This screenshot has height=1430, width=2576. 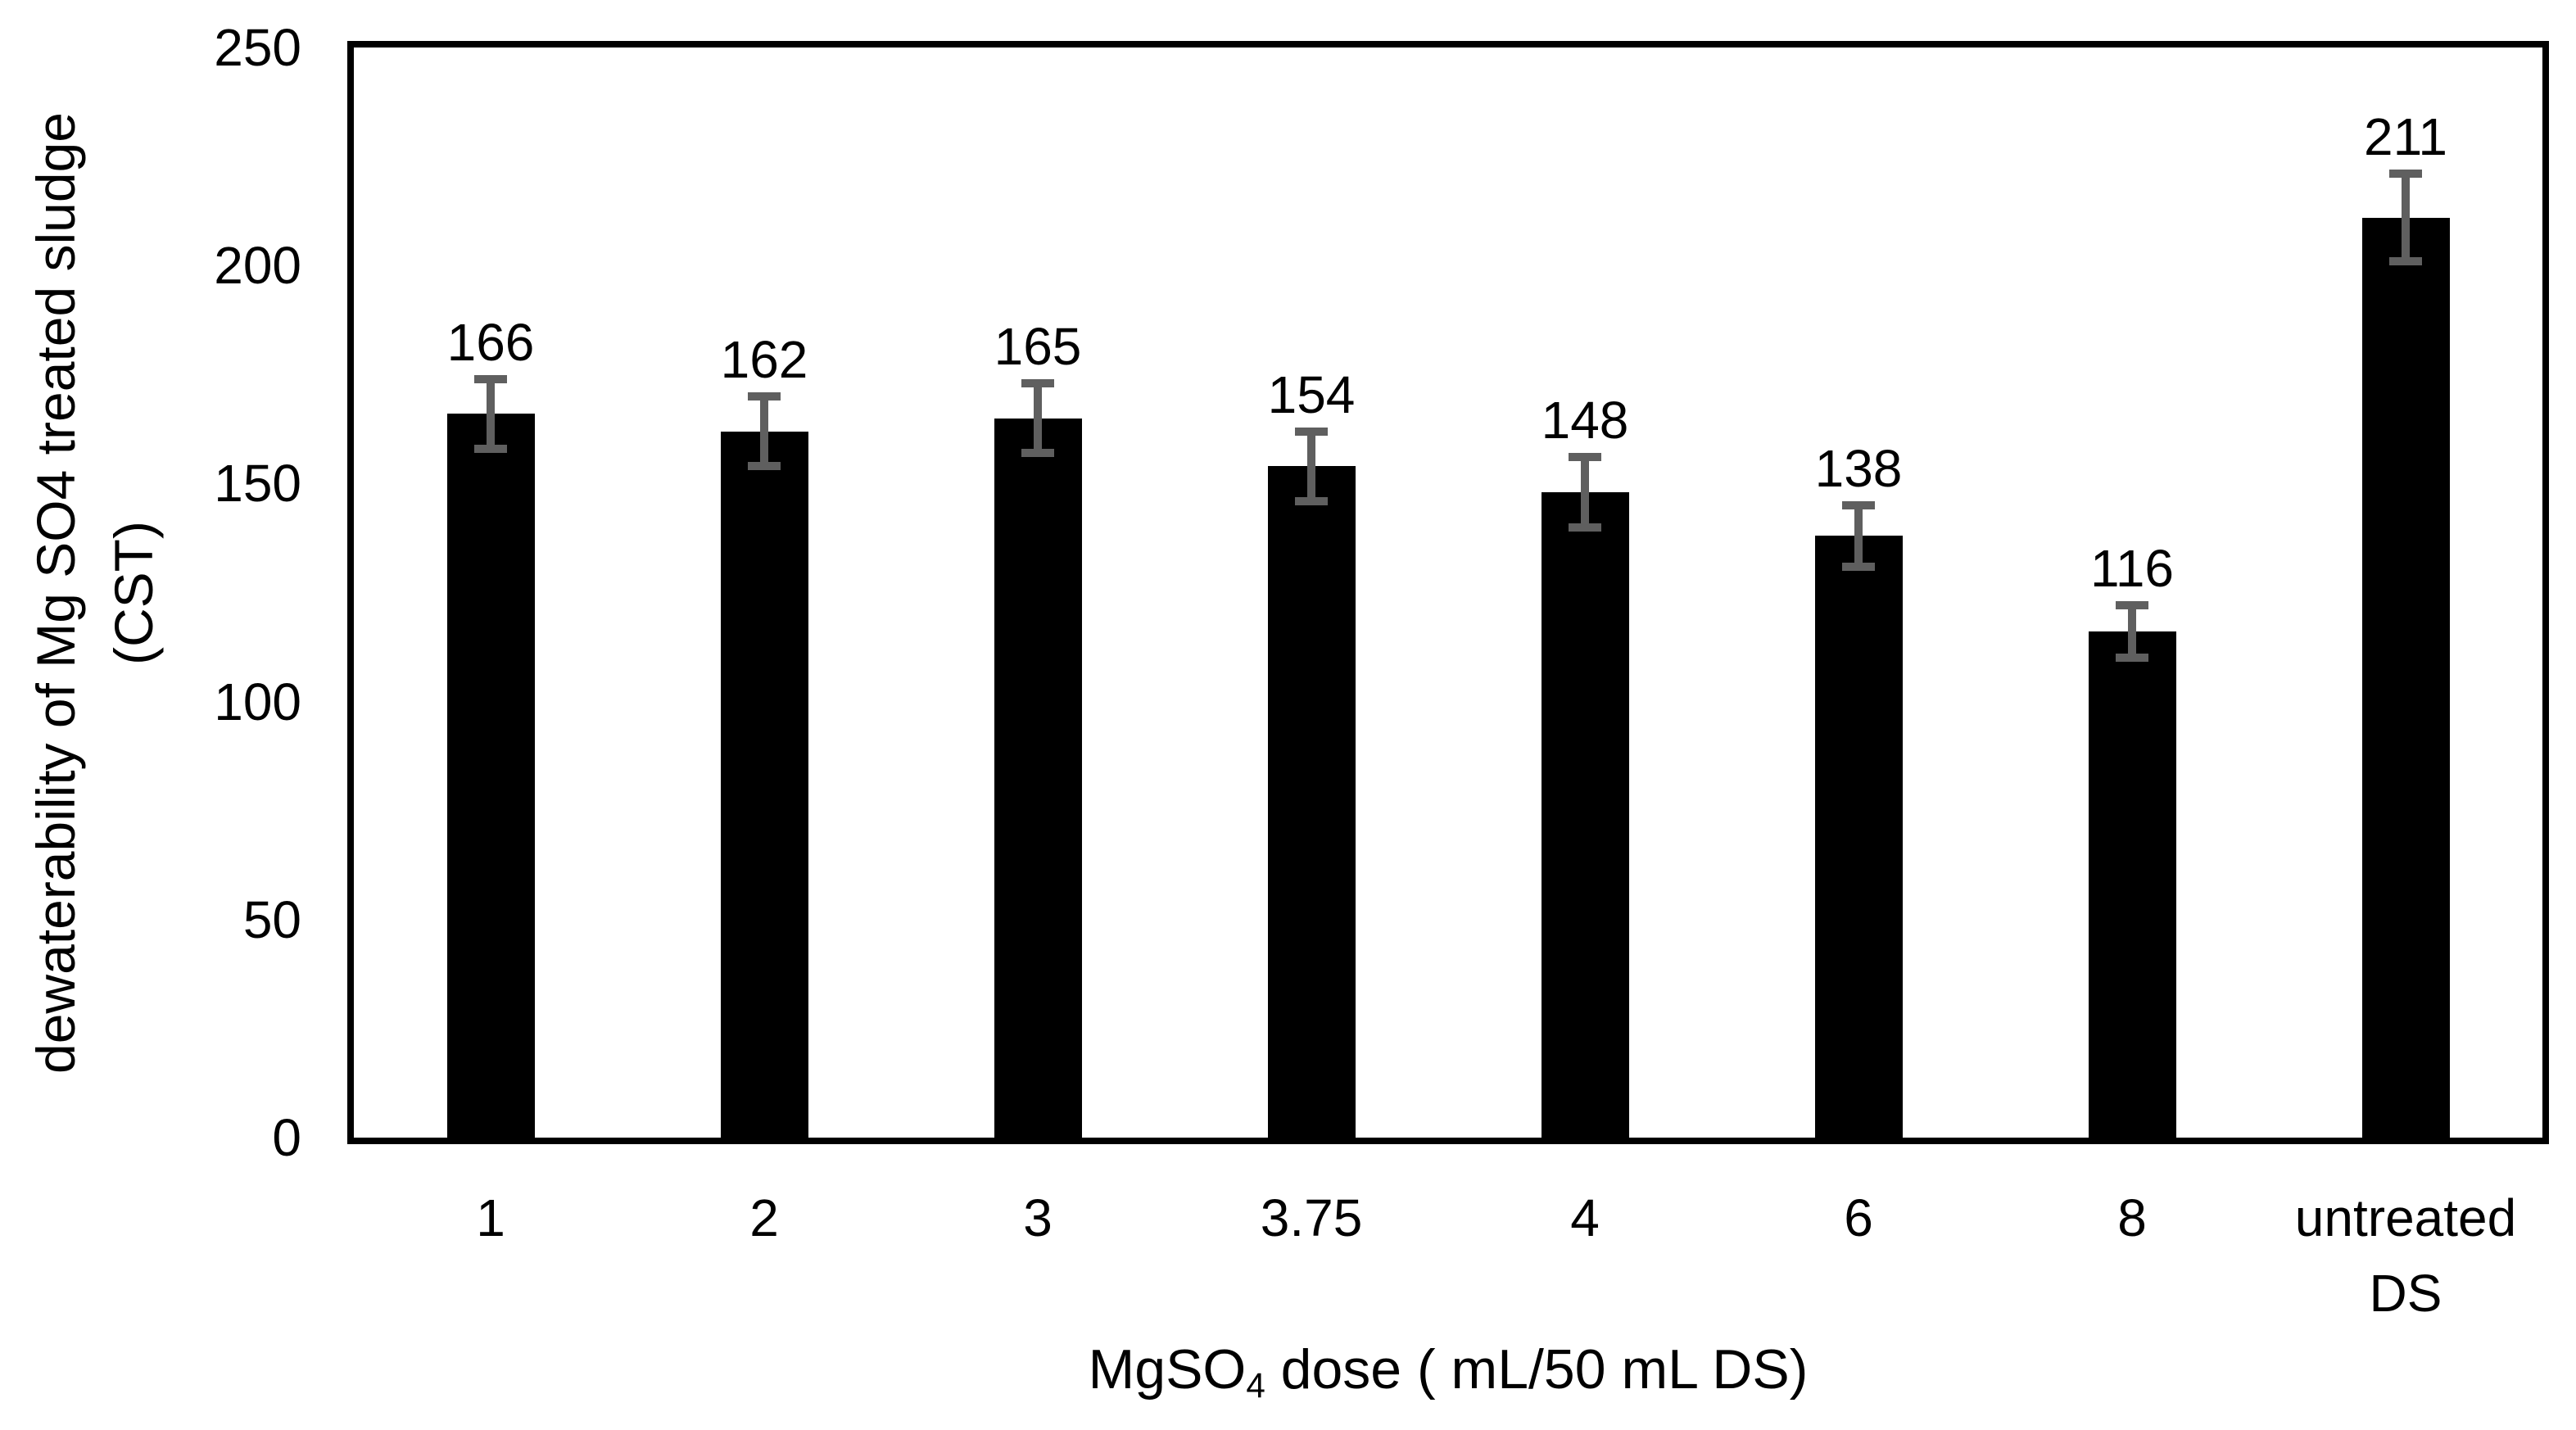 I want to click on x-tick-label: 1, so click(x=491, y=1218).